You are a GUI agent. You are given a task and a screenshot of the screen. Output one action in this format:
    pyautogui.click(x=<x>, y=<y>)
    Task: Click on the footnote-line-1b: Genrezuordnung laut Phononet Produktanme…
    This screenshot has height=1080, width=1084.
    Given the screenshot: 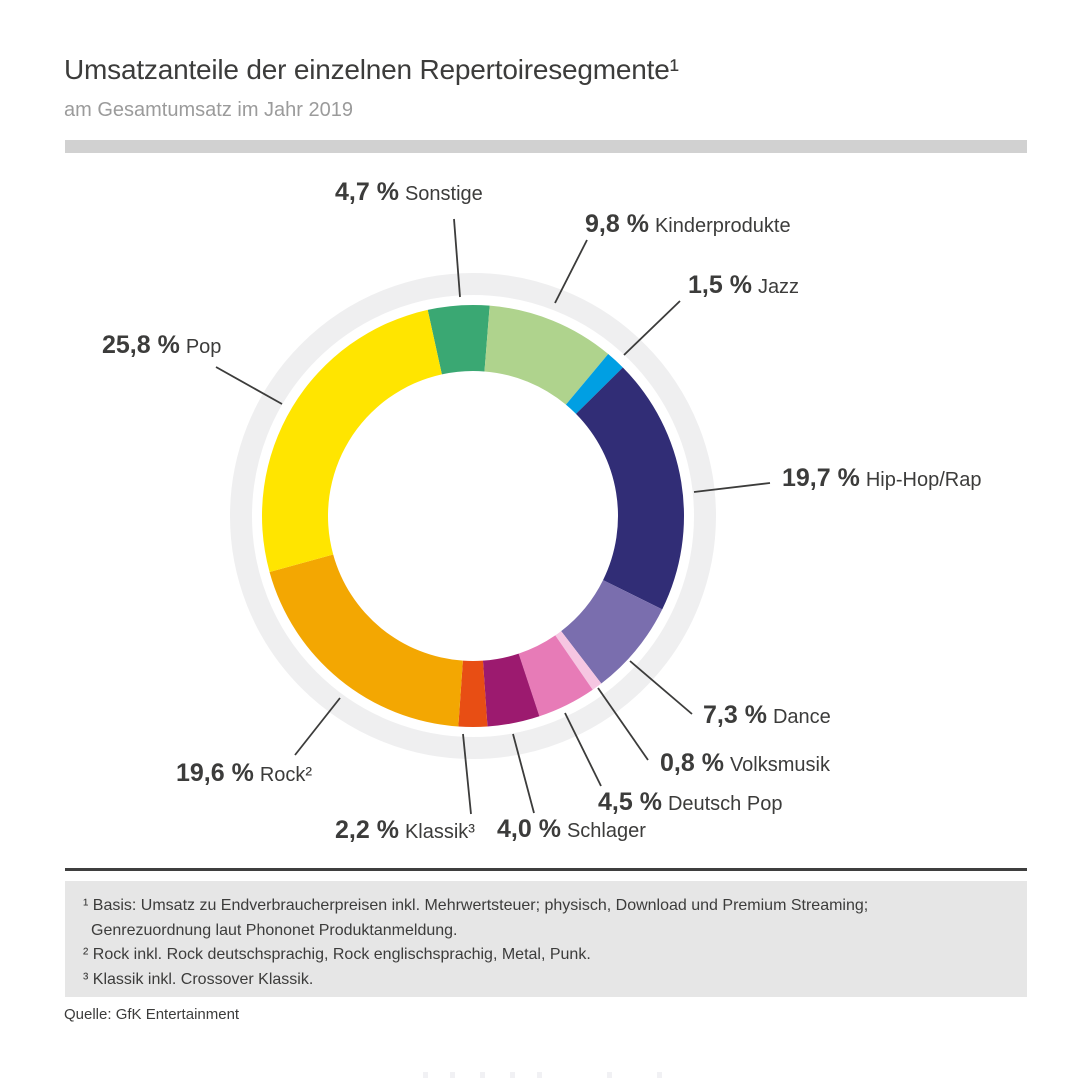 What is the action you would take?
    pyautogui.click(x=274, y=930)
    